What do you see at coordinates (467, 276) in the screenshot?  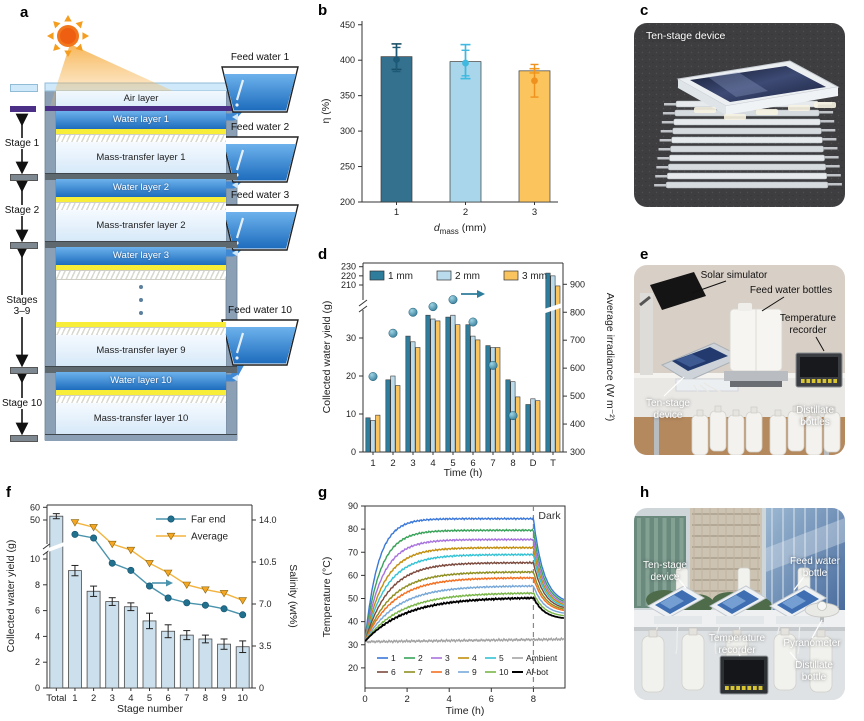 I see `svg-text: 2 mm` at bounding box center [467, 276].